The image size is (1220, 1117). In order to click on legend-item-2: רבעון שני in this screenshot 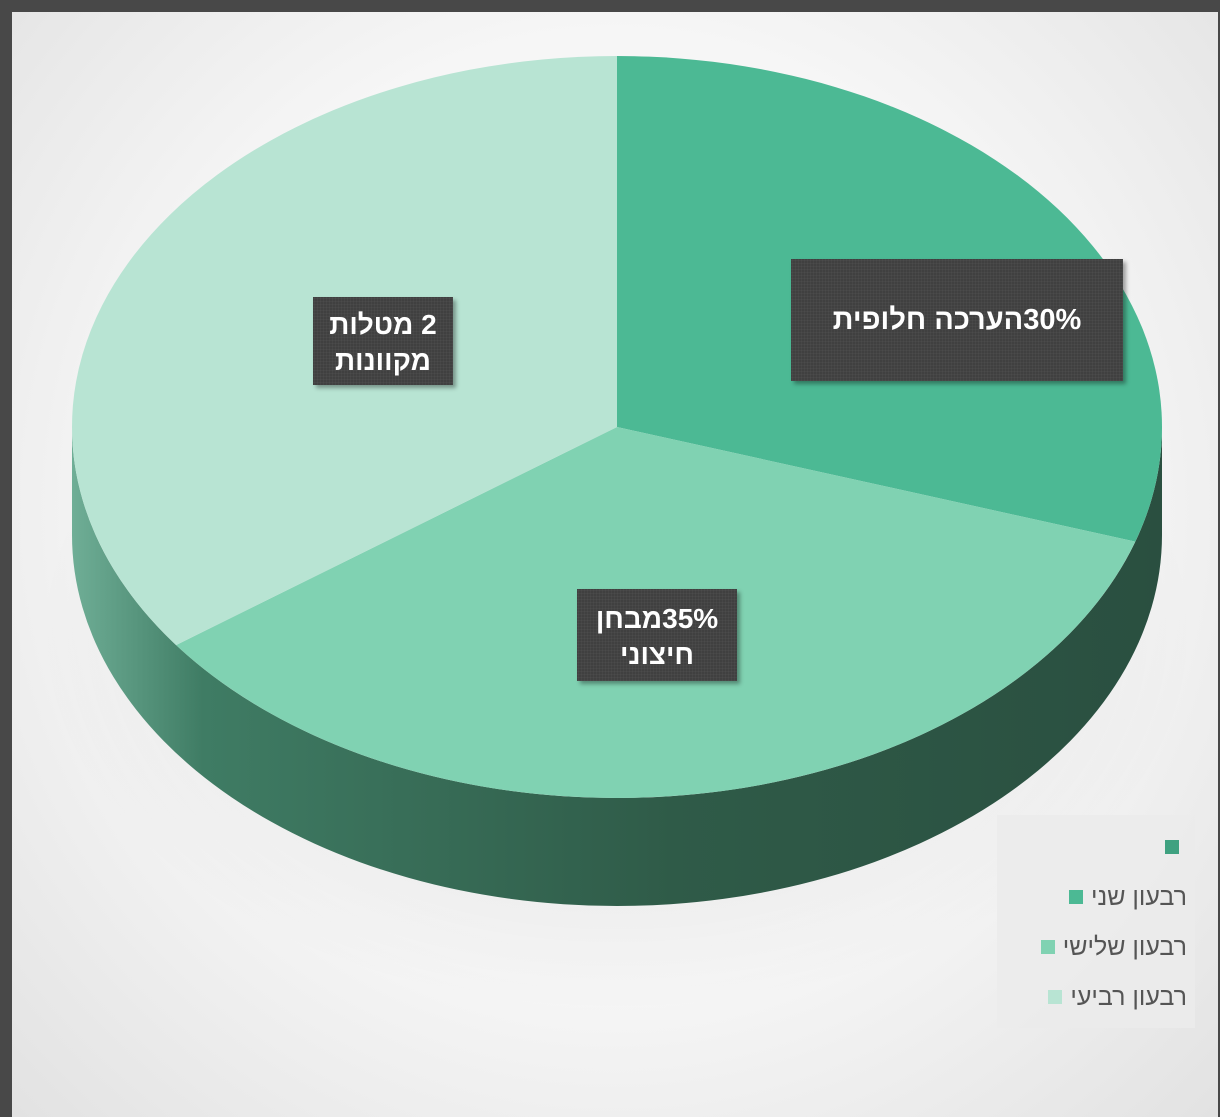, I will do `click(1127, 897)`.